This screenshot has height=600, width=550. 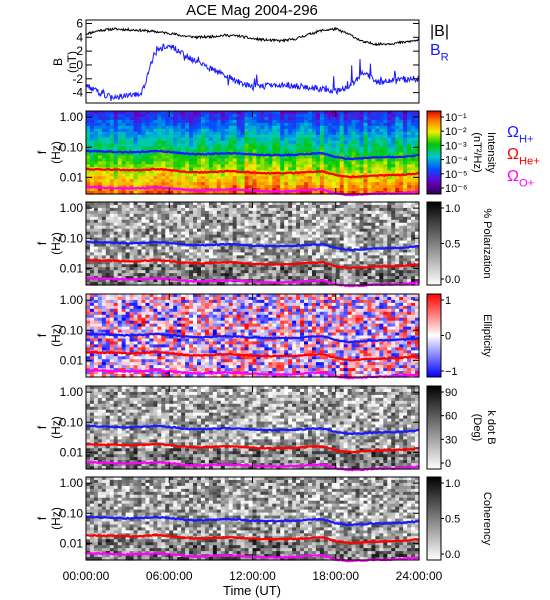 I want to click on colorbar-tick-label: 0.0, so click(x=452, y=280).